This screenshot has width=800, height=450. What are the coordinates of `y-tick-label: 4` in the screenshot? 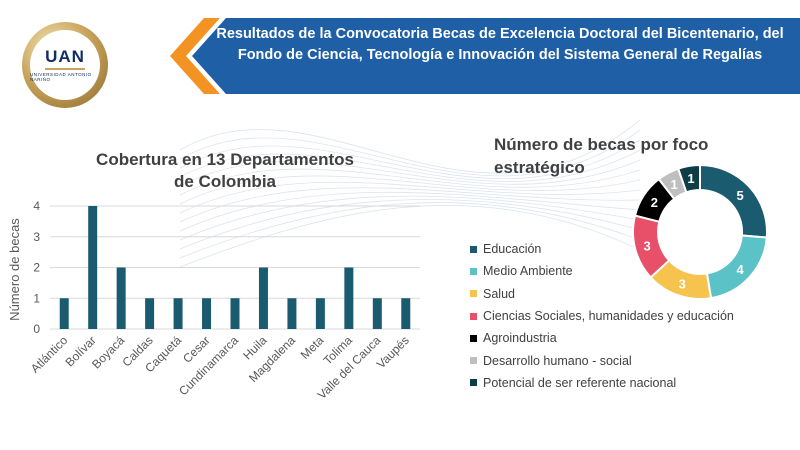 It's located at (36, 206).